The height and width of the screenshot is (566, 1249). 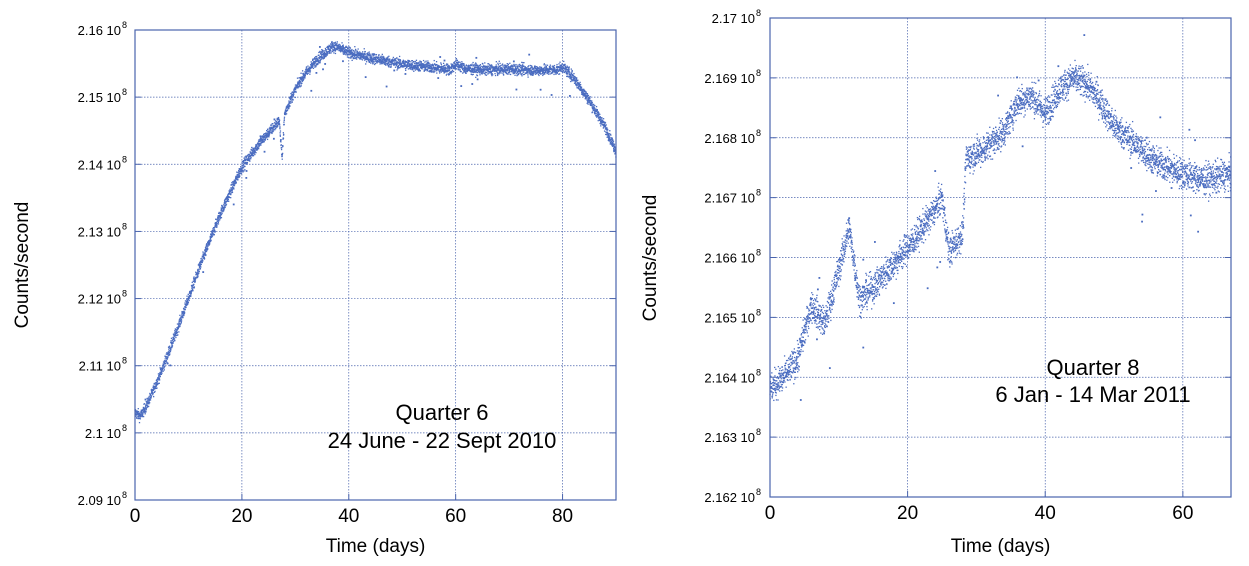 What do you see at coordinates (907, 513) in the screenshot?
I see `x-tick-label: 20` at bounding box center [907, 513].